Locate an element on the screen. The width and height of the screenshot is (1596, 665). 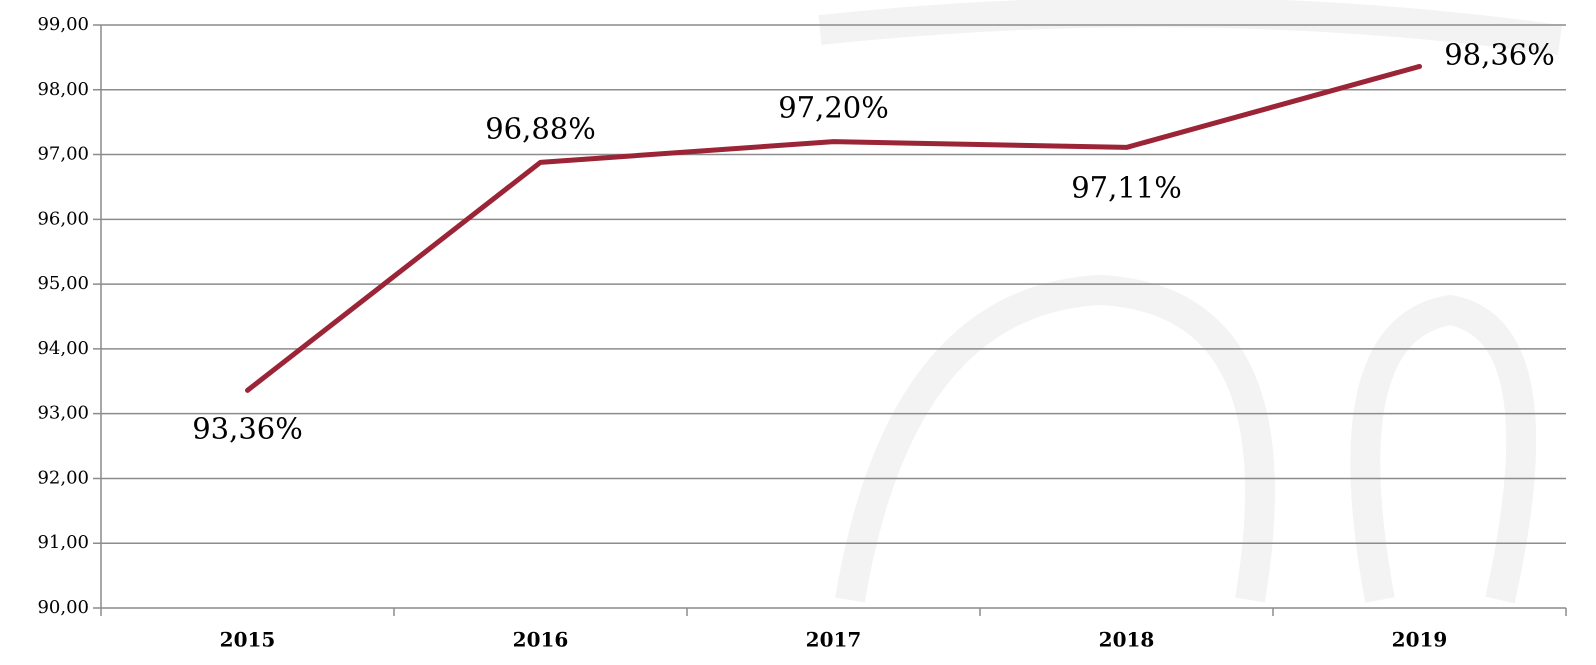
y-tick-label: 91,00 is located at coordinates (63, 542).